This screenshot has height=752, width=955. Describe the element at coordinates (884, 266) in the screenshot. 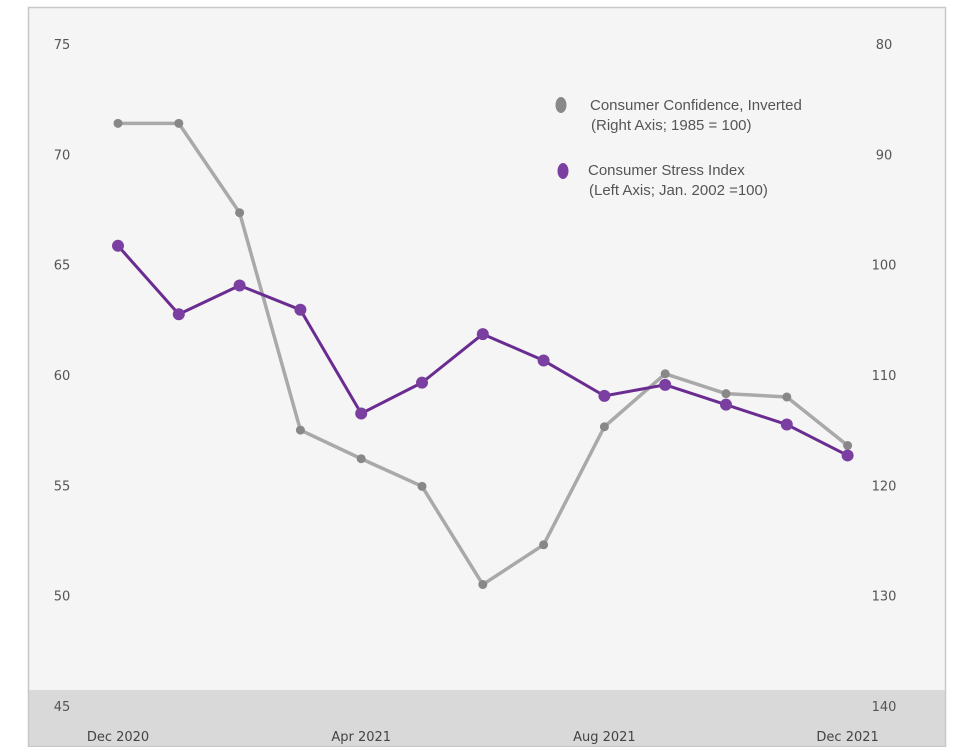

I see `right-axis-tick-label: 100` at that location.